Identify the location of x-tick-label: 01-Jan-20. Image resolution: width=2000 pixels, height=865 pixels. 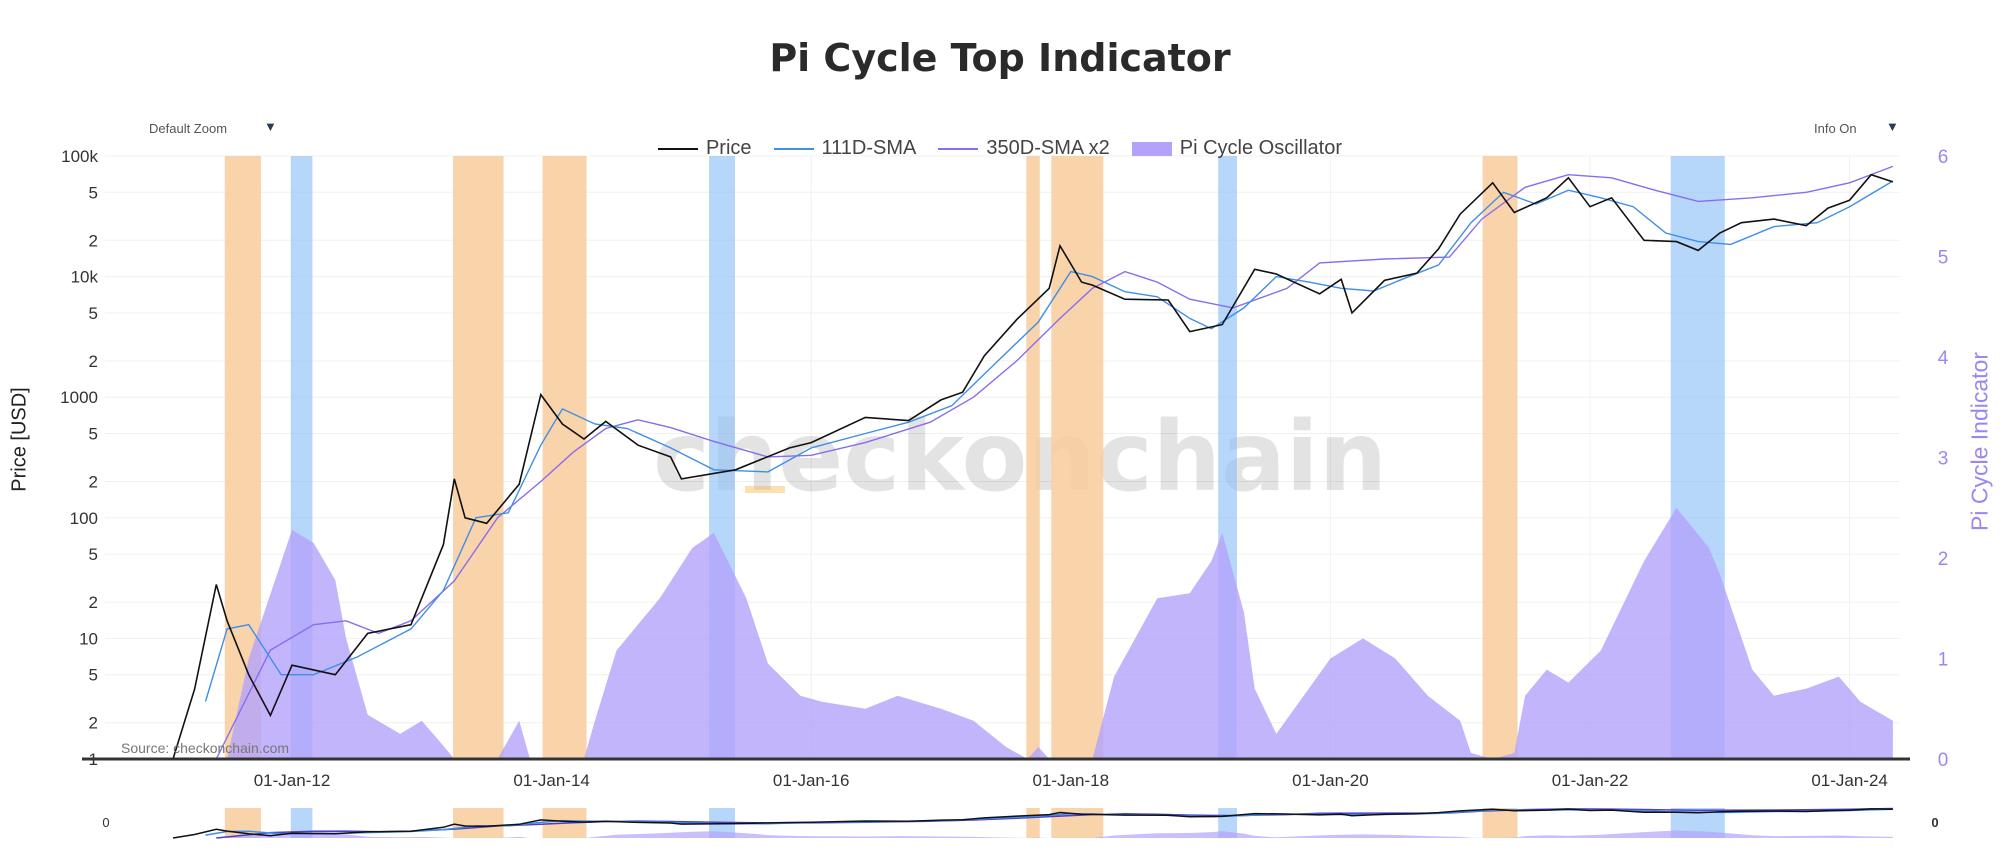
(1330, 780).